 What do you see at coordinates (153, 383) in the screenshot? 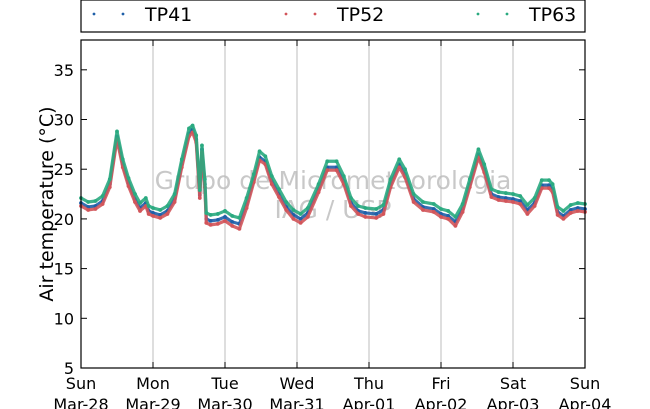
I see `x-tick-label-day: Mon` at bounding box center [153, 383].